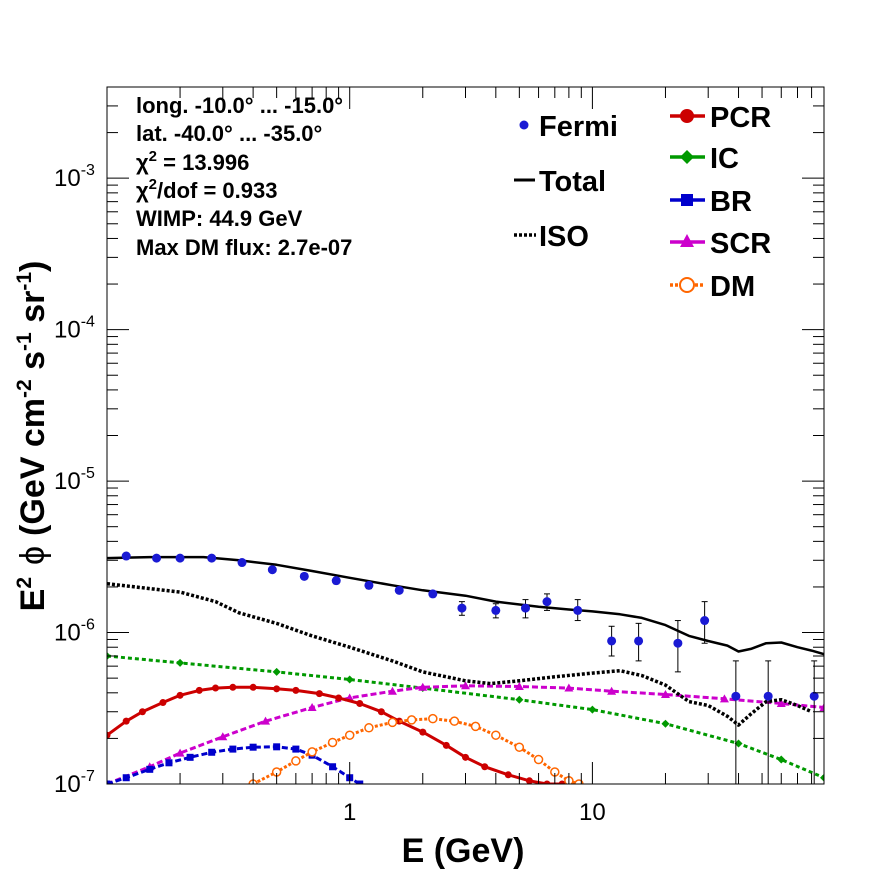 The image size is (896, 872). Describe the element at coordinates (578, 127) in the screenshot. I see `legend-label-fermi: Fermi` at that location.